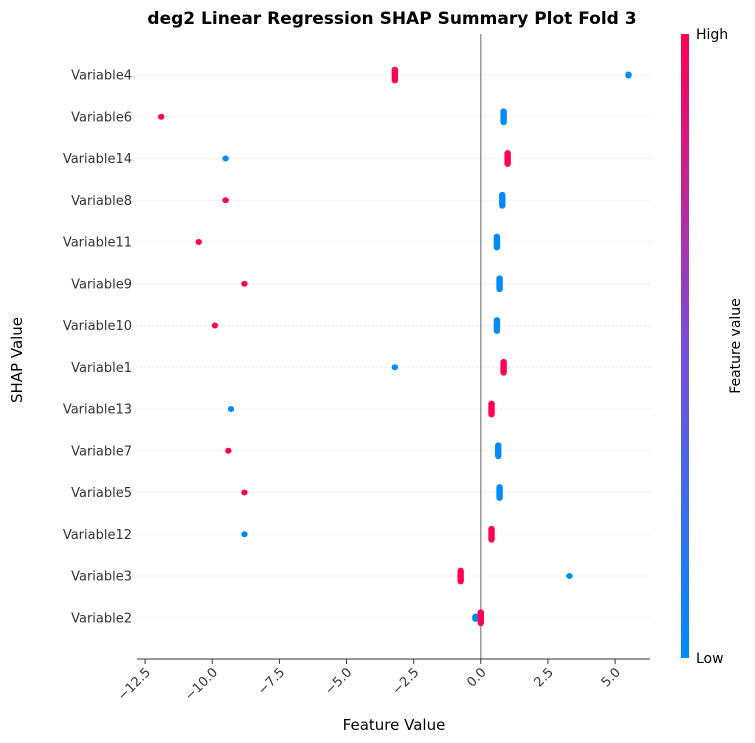  What do you see at coordinates (101, 117) in the screenshot?
I see `y-tick-label: Variable6` at bounding box center [101, 117].